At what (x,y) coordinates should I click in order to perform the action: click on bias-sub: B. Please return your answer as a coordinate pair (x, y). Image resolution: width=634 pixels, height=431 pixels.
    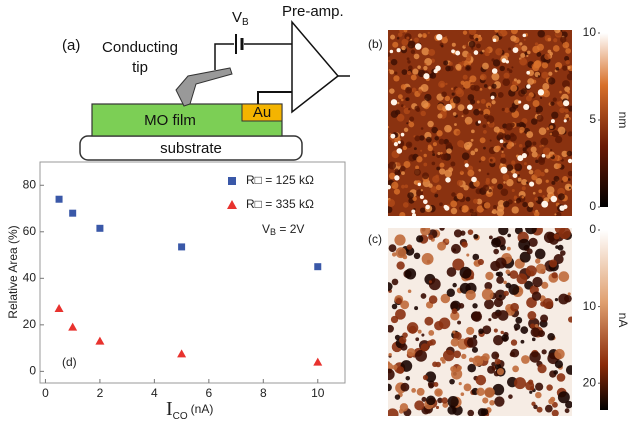
    Looking at the image, I should click on (245, 22).